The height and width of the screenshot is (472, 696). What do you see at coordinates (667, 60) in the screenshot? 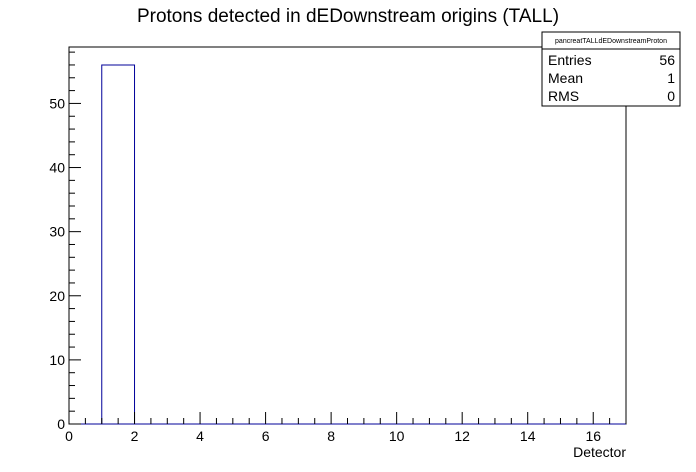
I see `stats-entries-value: 56` at bounding box center [667, 60].